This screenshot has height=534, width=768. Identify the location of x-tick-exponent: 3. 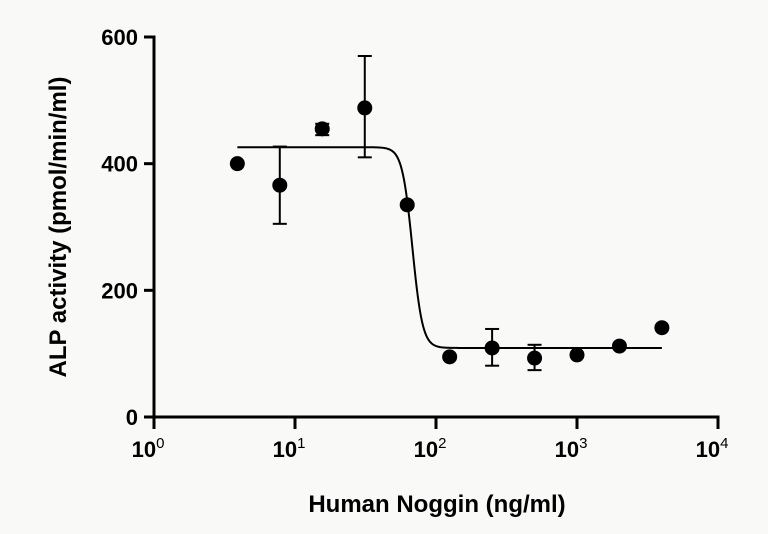
(583, 443).